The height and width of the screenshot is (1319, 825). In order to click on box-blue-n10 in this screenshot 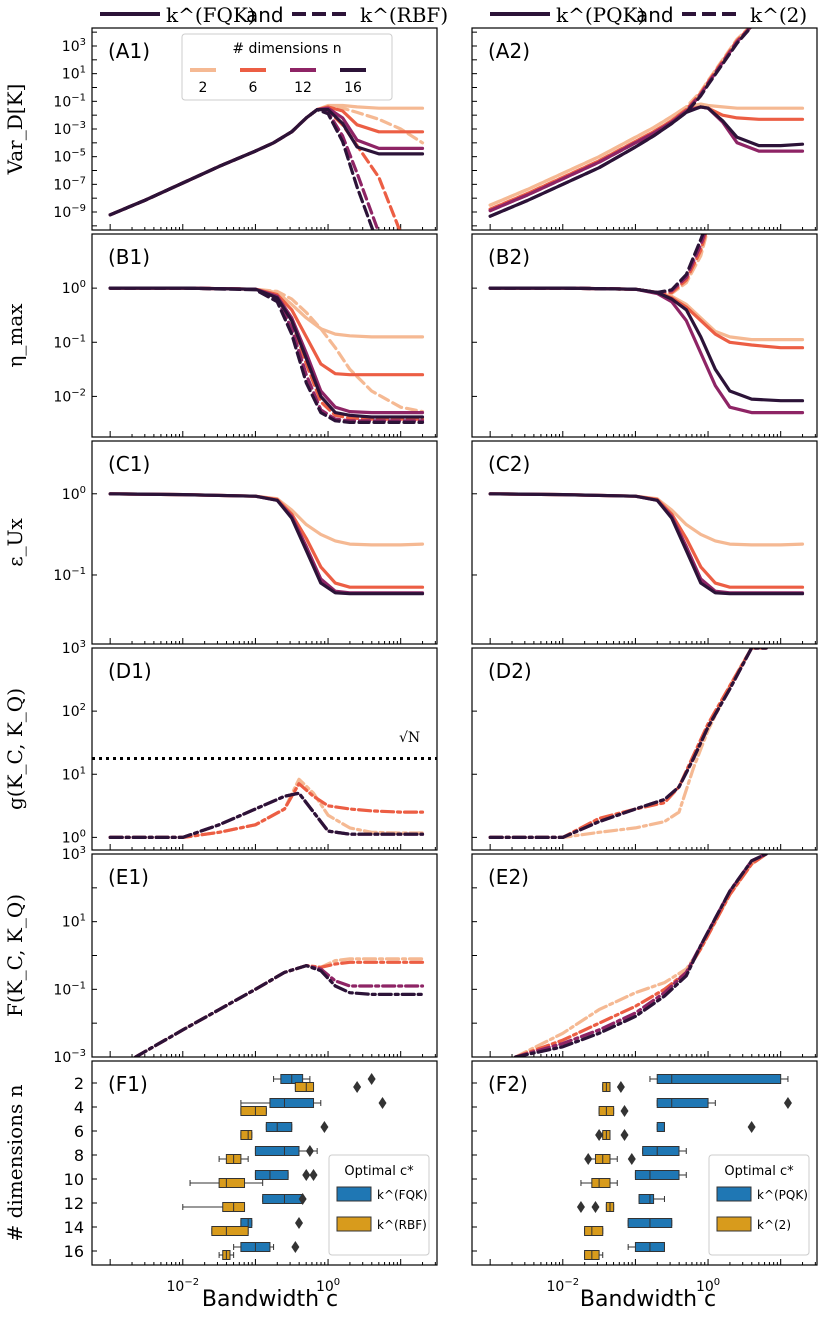, I will do `click(657, 1175)`.